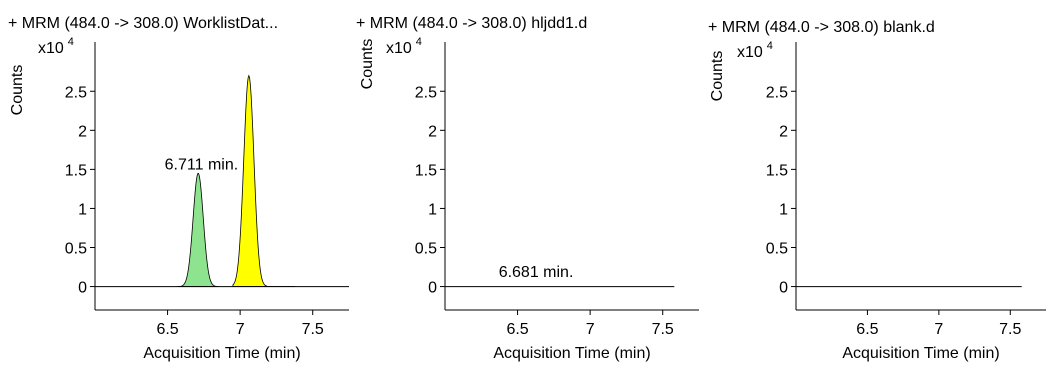  What do you see at coordinates (202, 164) in the screenshot?
I see `peak-annotation: 6.711 min.` at bounding box center [202, 164].